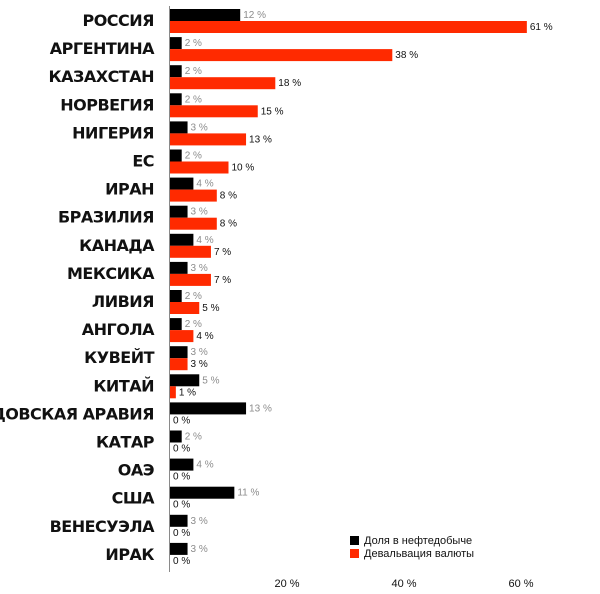 This screenshot has height=594, width=600. Describe the element at coordinates (406, 55) in the screenshot. I see `data-label-devaluation: 38 %` at that location.